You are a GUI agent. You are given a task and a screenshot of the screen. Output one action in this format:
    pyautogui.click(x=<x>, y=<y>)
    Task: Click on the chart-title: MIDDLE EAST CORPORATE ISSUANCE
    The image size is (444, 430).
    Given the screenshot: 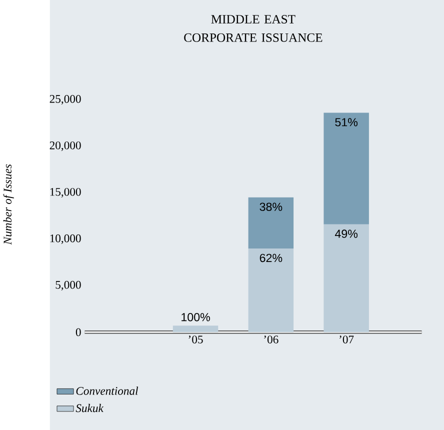 What is the action you would take?
    pyautogui.click(x=253, y=28)
    